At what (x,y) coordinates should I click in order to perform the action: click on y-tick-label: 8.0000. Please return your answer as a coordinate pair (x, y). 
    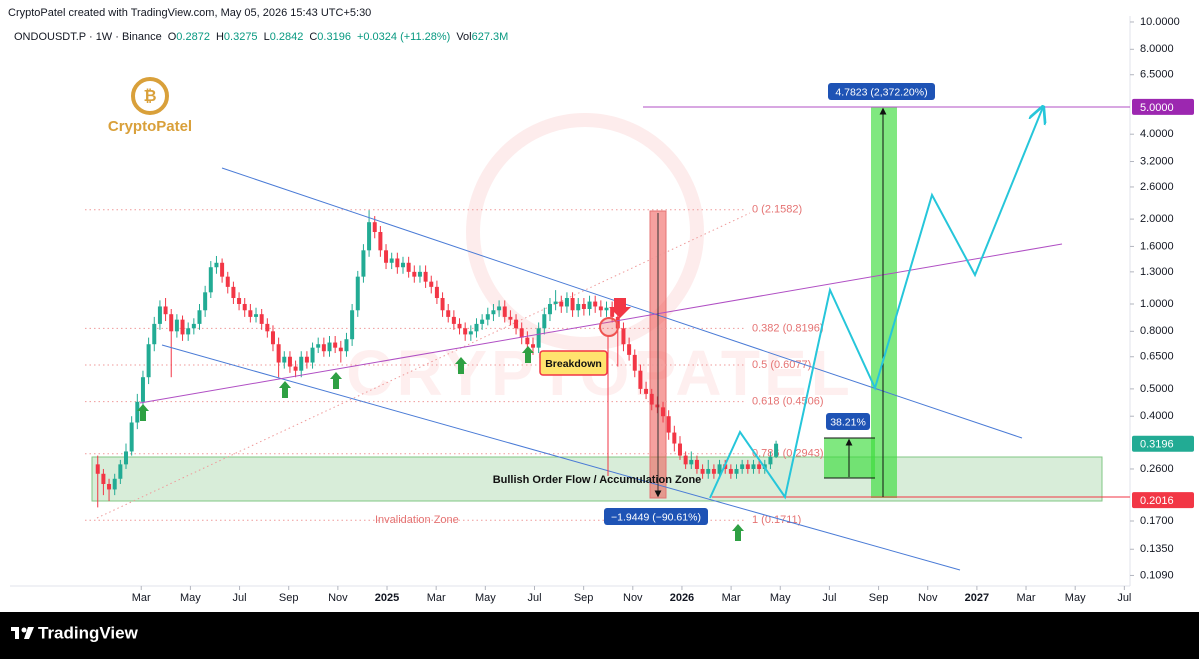
    Looking at the image, I should click on (1157, 49).